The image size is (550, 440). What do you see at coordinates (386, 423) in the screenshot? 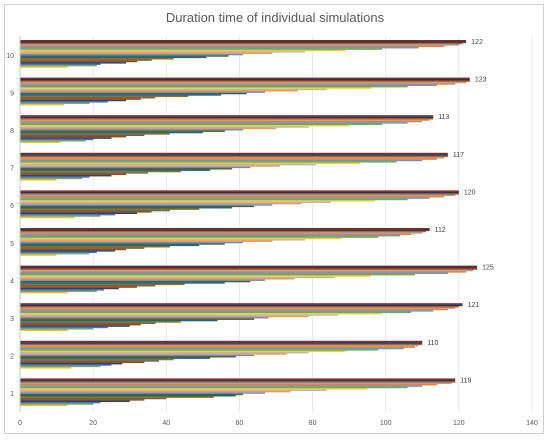
I see `x-tick-label: 100` at bounding box center [386, 423].